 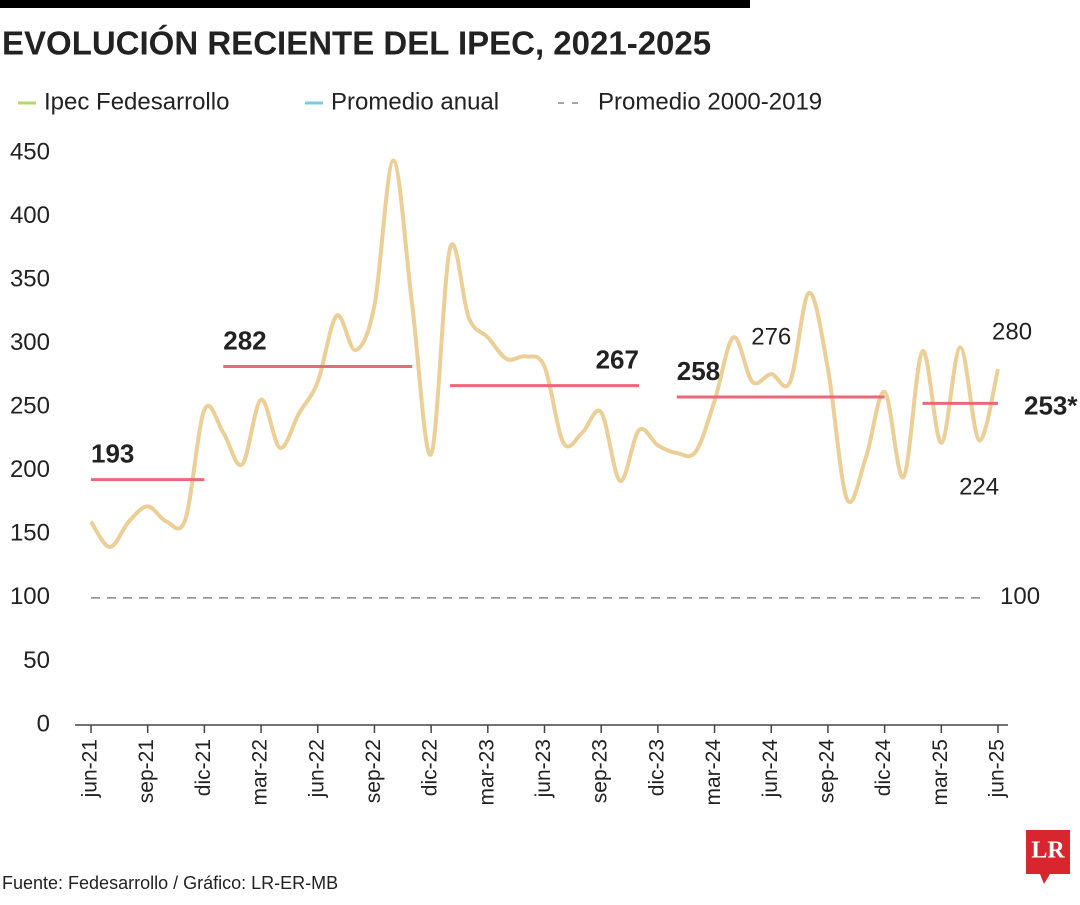 What do you see at coordinates (698, 371) in the screenshot?
I see `average-label: 258` at bounding box center [698, 371].